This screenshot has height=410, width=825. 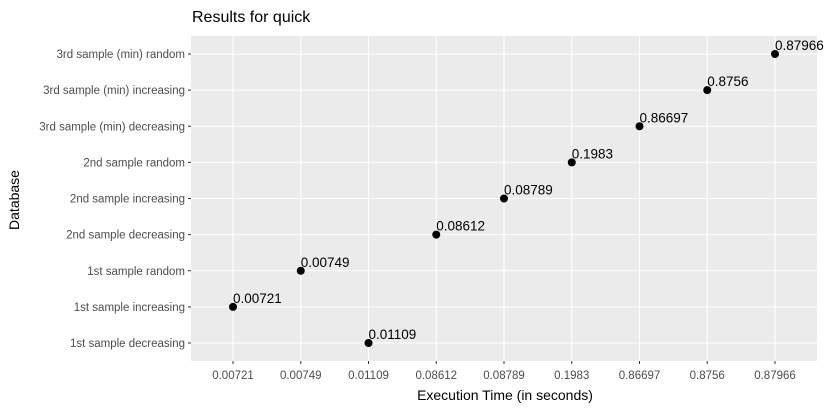 I want to click on data-label: 0.08612, so click(x=460, y=226).